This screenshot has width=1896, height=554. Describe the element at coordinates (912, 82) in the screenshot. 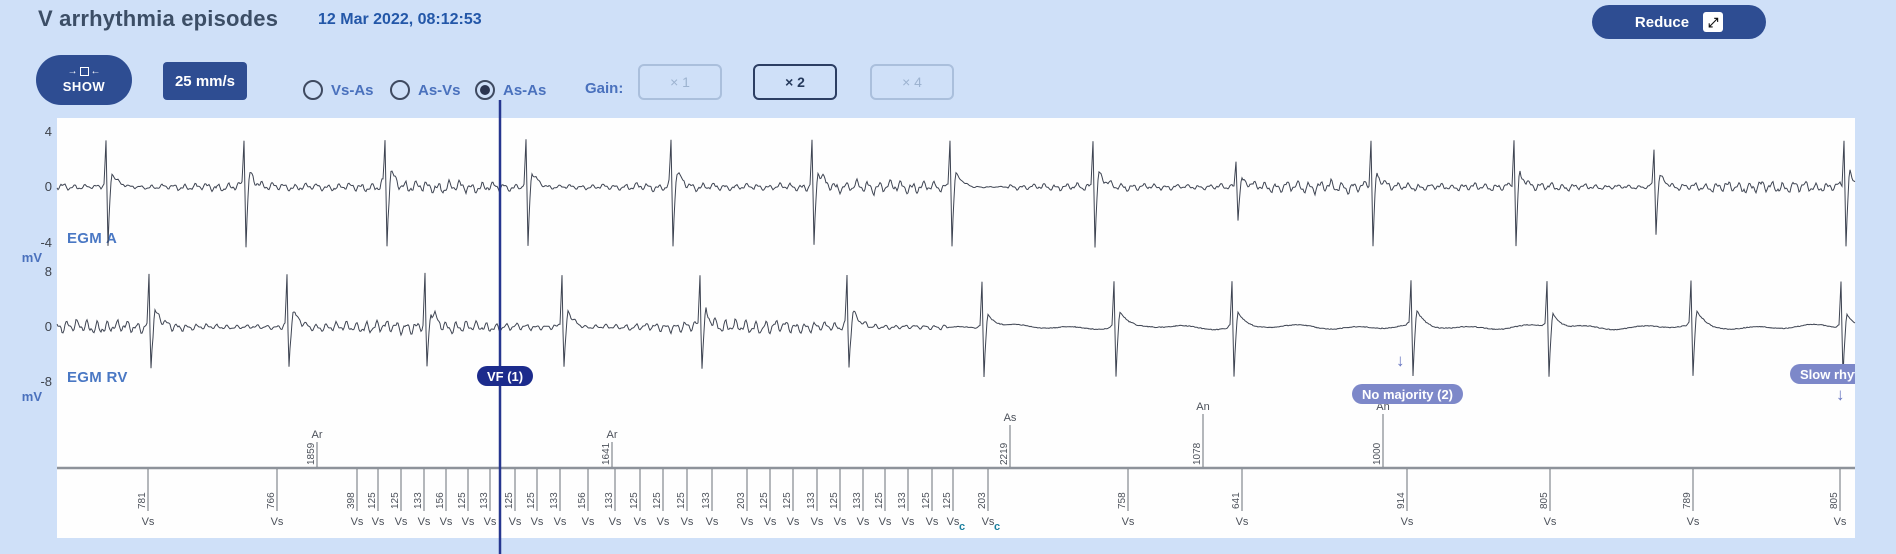

I see `gain-x4-button: × 4` at that location.